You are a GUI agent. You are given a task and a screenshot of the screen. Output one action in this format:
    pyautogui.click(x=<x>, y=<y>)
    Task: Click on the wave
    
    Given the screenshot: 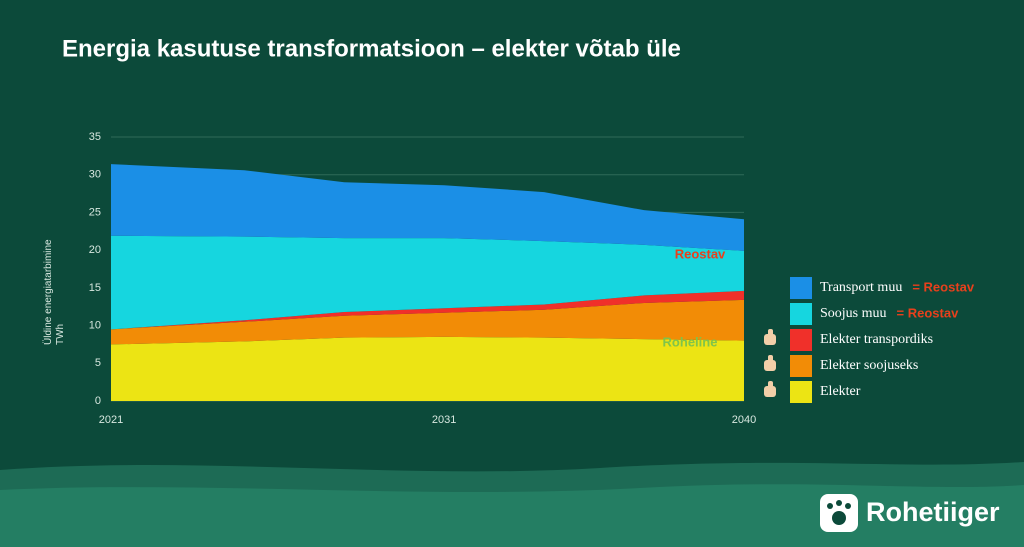 What is the action you would take?
    pyautogui.click(x=512, y=515)
    